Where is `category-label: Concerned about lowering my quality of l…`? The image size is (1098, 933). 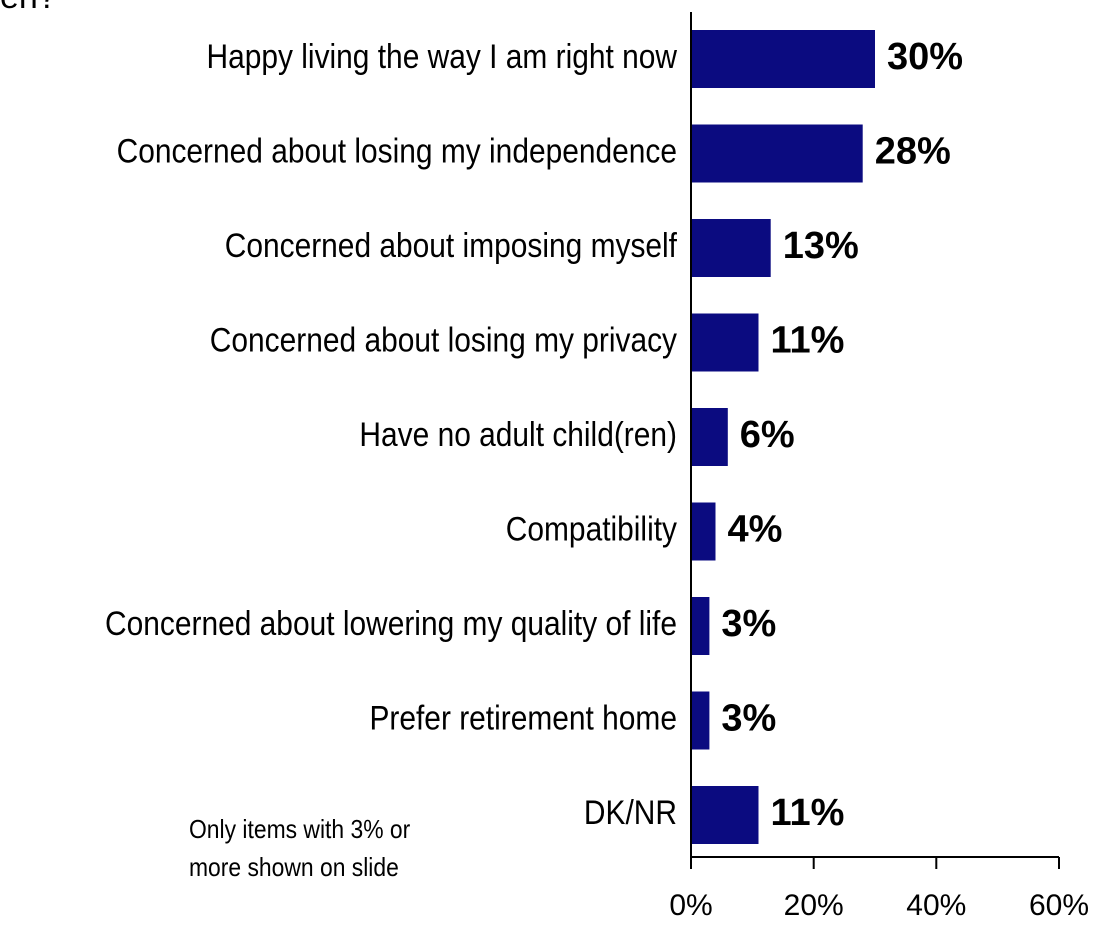
category-label: Concerned about lowering my quality of l… is located at coordinates (391, 623).